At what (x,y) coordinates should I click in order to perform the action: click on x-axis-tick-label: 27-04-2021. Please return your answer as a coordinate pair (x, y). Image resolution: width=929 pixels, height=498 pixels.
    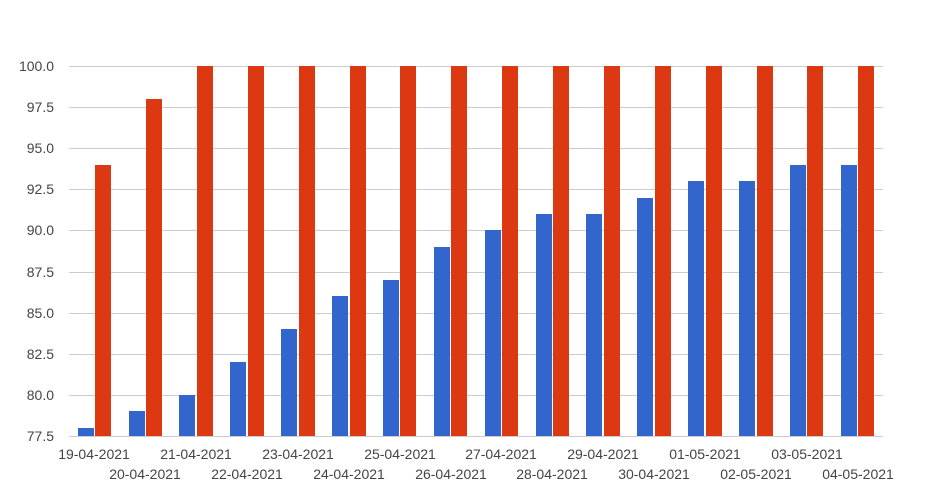
    Looking at the image, I should click on (501, 454).